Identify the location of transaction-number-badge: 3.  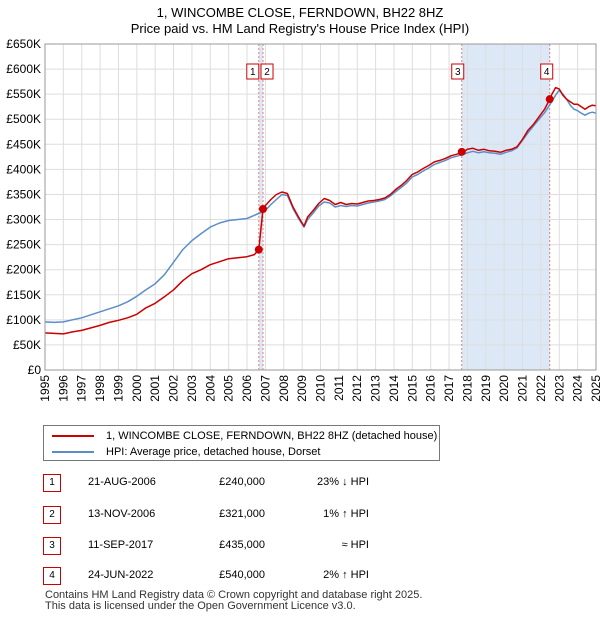
(52, 546).